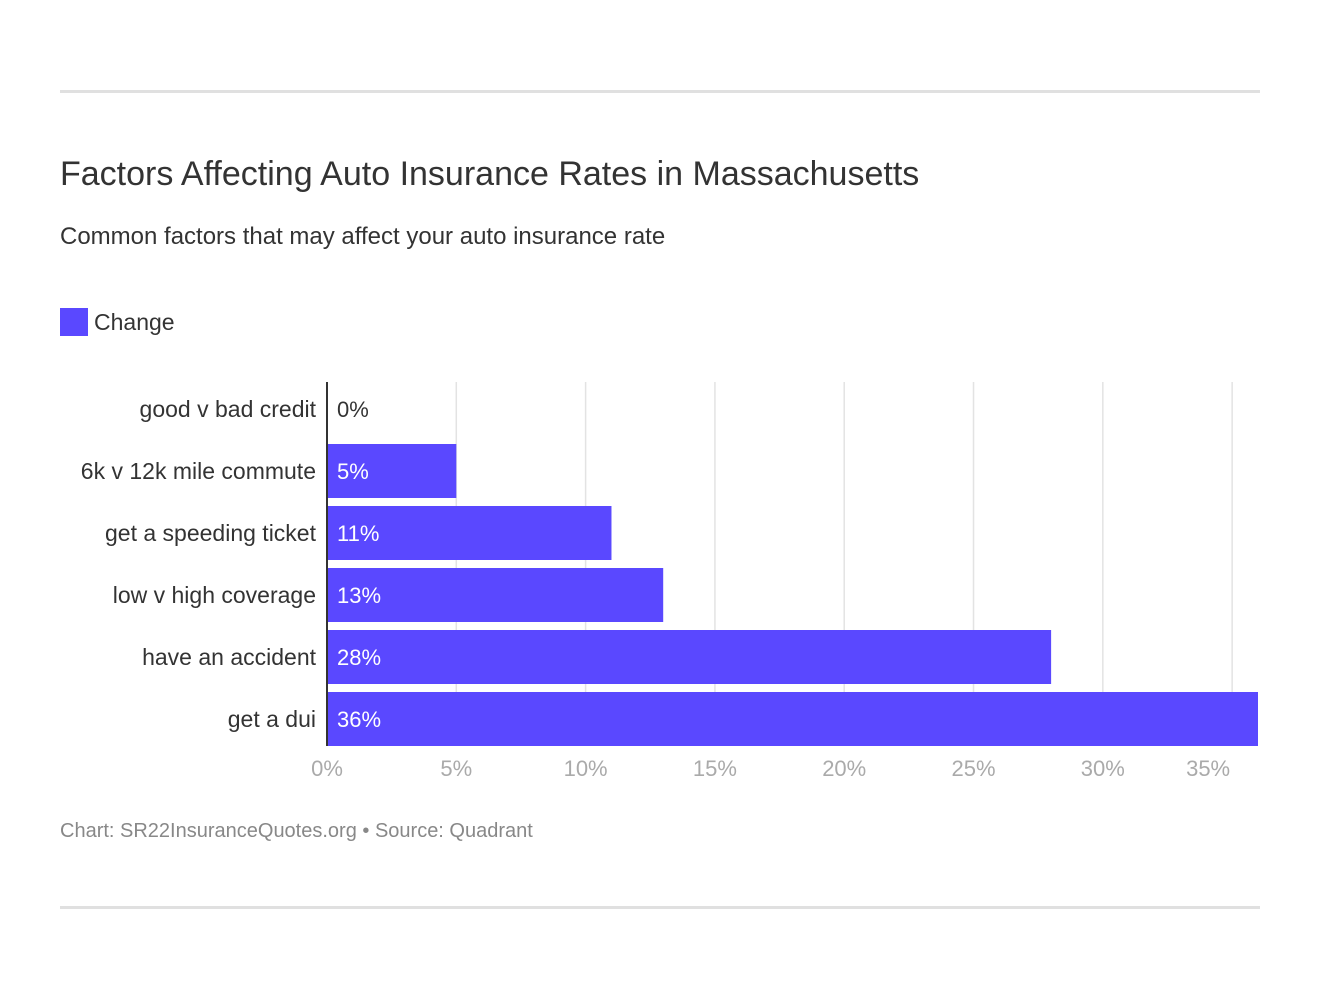 The height and width of the screenshot is (990, 1320). I want to click on legend-swatch, so click(74, 322).